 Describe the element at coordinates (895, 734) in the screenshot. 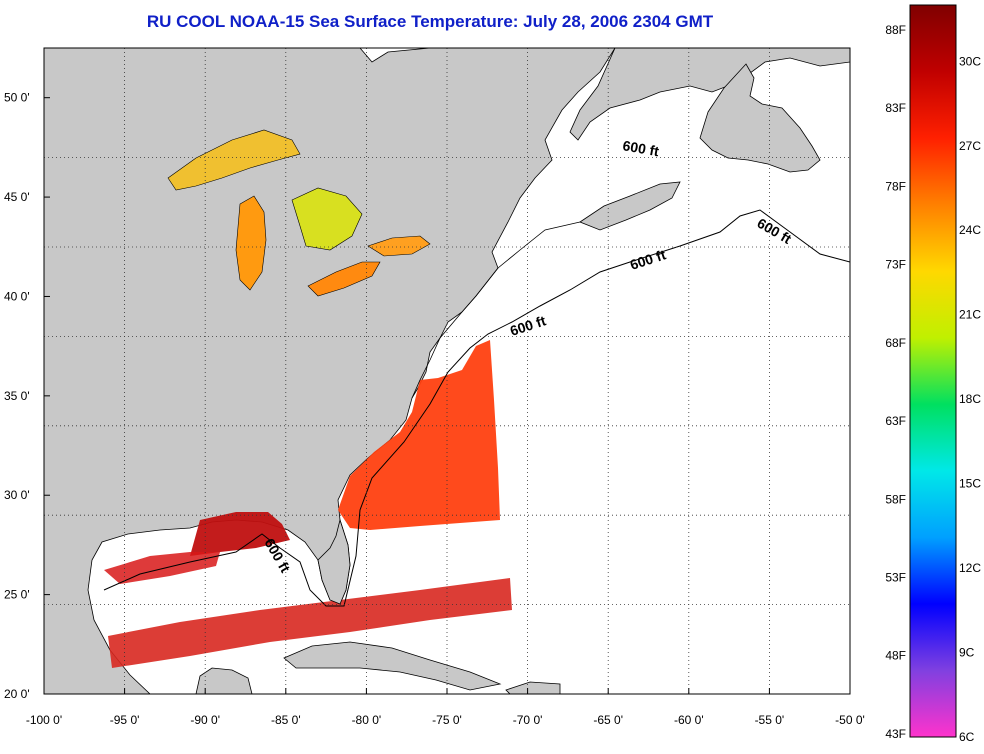

I see `colorbar-fahrenheit-label: 43F` at that location.